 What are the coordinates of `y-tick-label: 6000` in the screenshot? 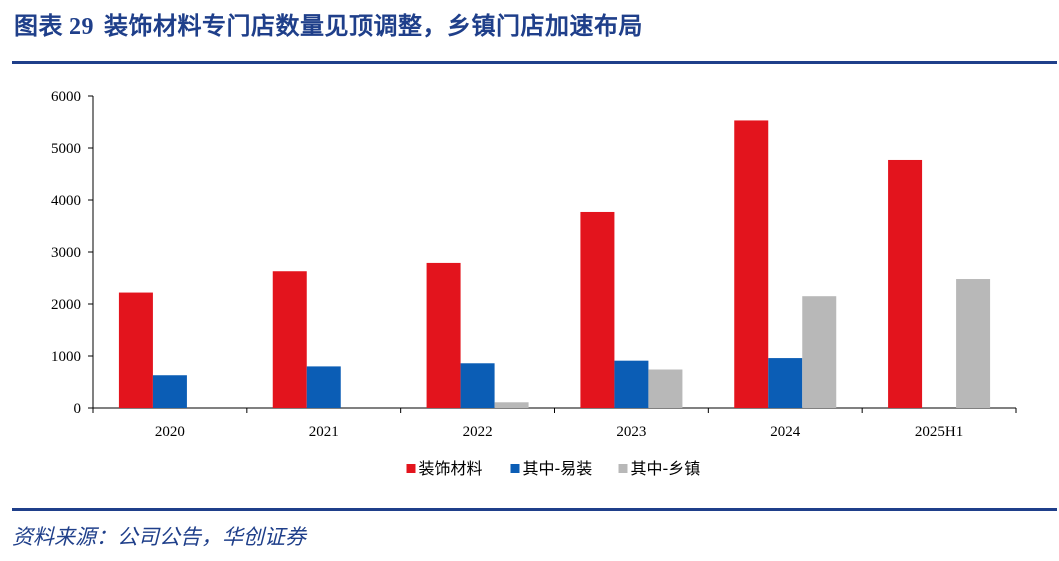 It's located at (66, 97).